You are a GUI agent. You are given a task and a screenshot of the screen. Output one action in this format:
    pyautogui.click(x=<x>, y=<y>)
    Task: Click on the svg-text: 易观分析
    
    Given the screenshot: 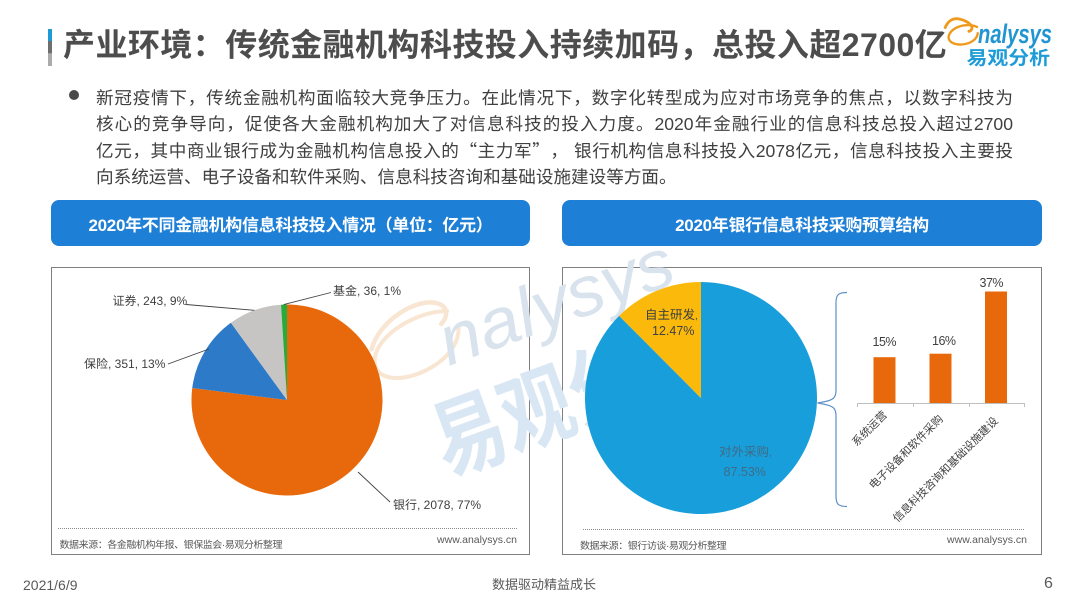 What is the action you would take?
    pyautogui.click(x=1009, y=59)
    